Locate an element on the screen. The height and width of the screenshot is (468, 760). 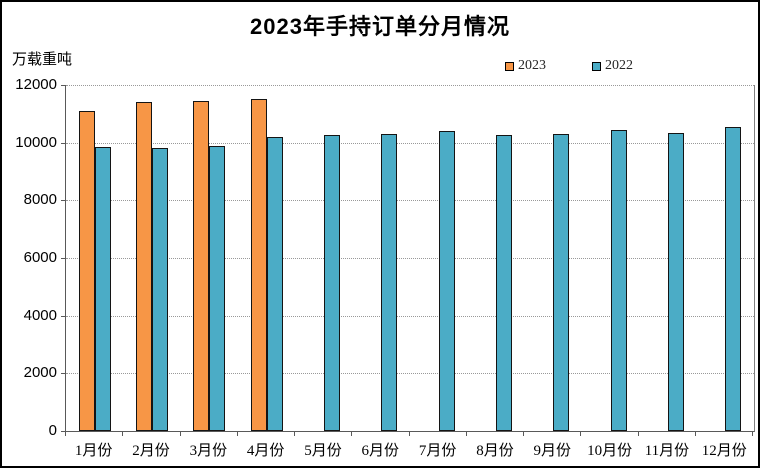
y-axis-tick-label: 0 is located at coordinates (52, 430).